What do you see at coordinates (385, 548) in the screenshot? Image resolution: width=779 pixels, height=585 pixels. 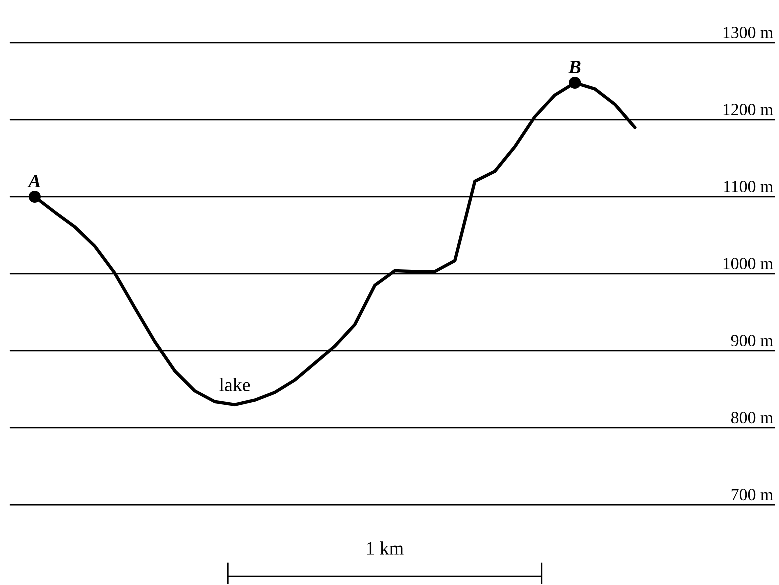 I see `text: 1 km` at bounding box center [385, 548].